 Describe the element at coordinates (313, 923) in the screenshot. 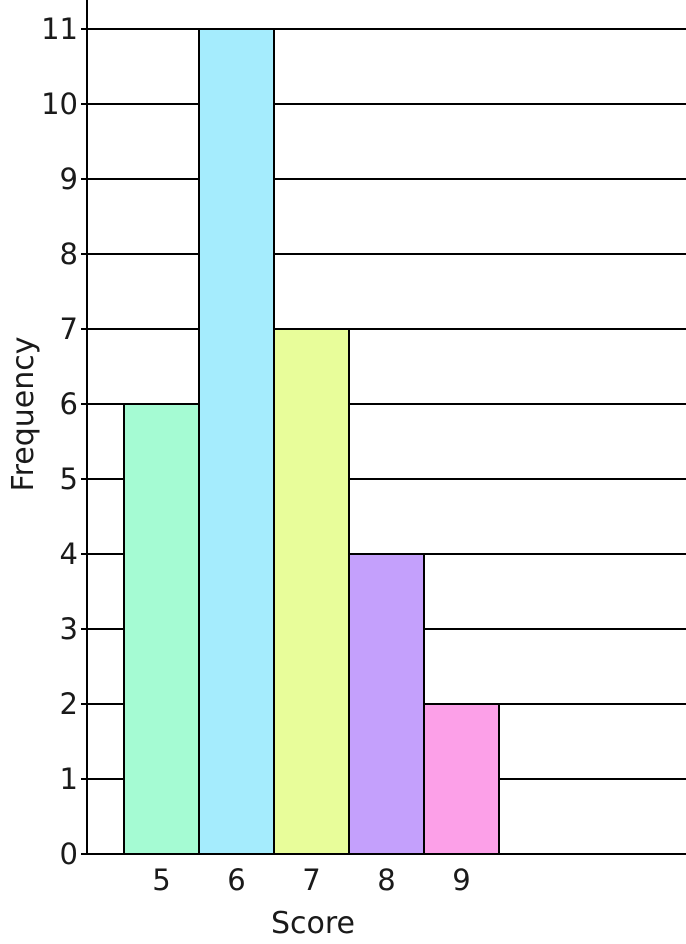

I see `x-axis-title: Score` at that location.